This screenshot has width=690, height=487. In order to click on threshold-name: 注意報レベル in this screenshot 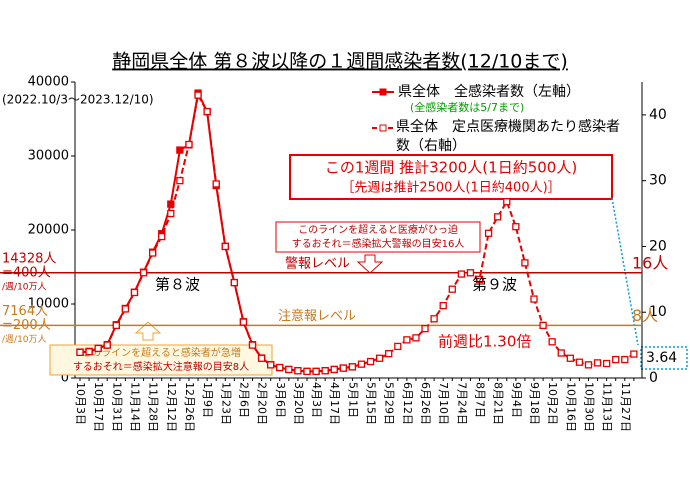, I will do `click(317, 316)`.